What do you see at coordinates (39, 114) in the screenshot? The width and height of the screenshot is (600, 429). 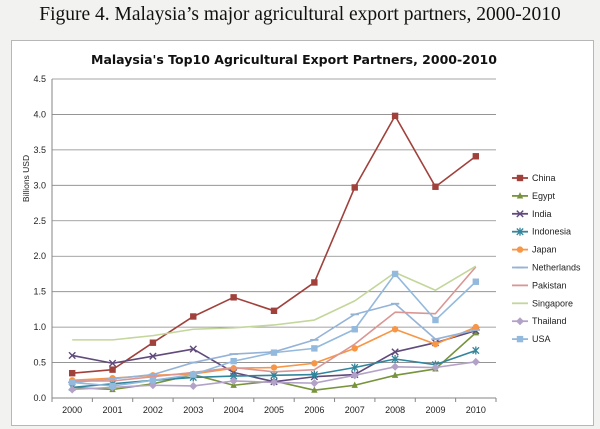 I see `y-tick-label: 4.0` at bounding box center [39, 114].